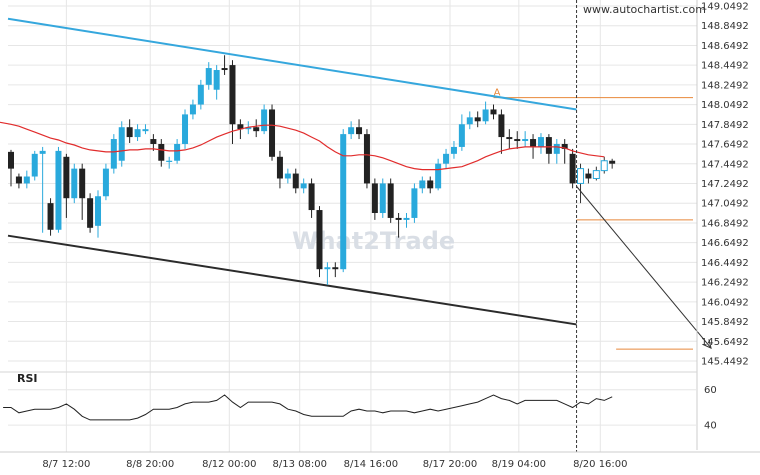 This screenshot has height=475, width=760. Describe the element at coordinates (725, 184) in the screenshot. I see `price-tick-label: 147.2492` at that location.